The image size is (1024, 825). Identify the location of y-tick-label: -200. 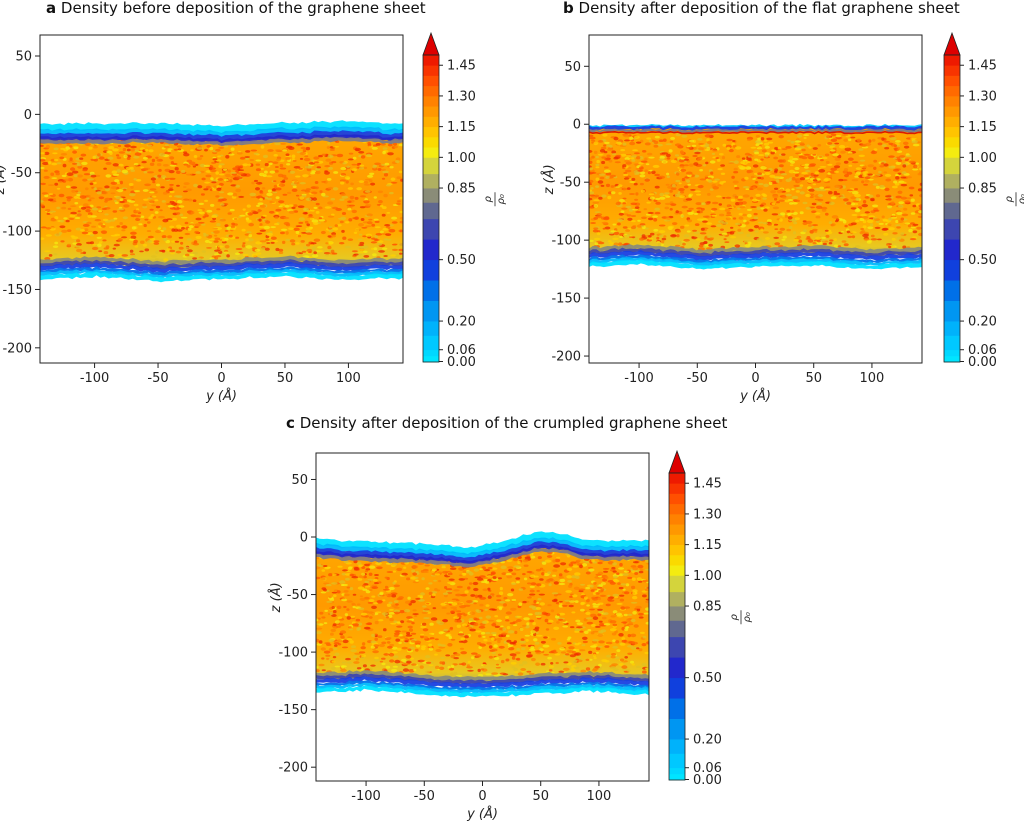
(293, 768).